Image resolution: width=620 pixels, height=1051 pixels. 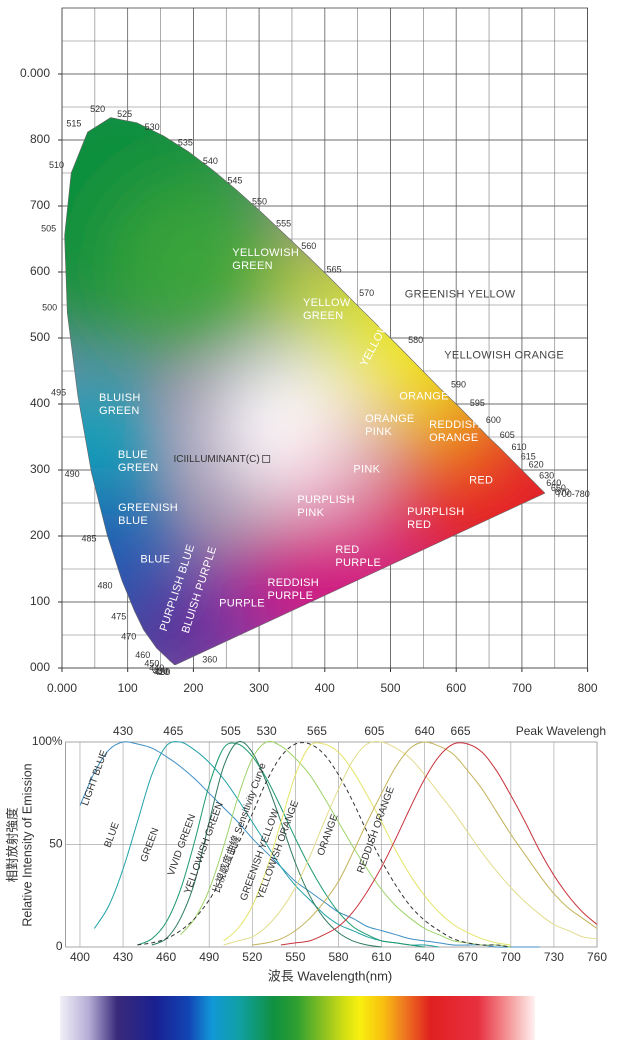 What do you see at coordinates (40, 667) in the screenshot?
I see `y-tick-label: 000` at bounding box center [40, 667].